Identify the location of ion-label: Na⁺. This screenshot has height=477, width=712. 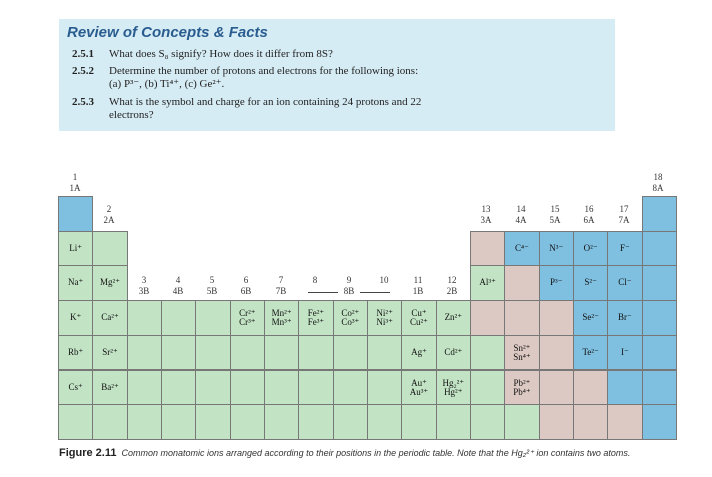
(76, 282).